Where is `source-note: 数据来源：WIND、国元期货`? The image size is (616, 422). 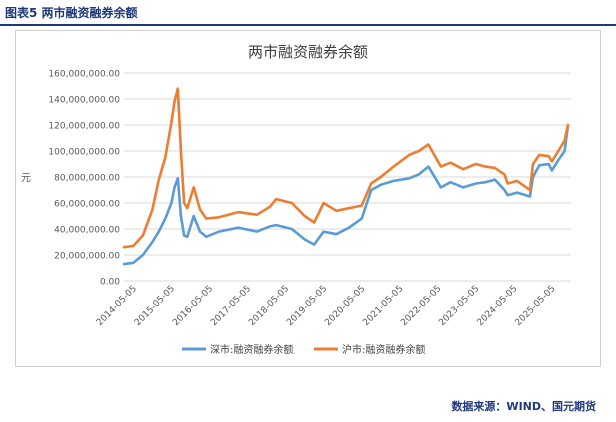 source-note: 数据来源：WIND、国元期货 is located at coordinates (523, 406).